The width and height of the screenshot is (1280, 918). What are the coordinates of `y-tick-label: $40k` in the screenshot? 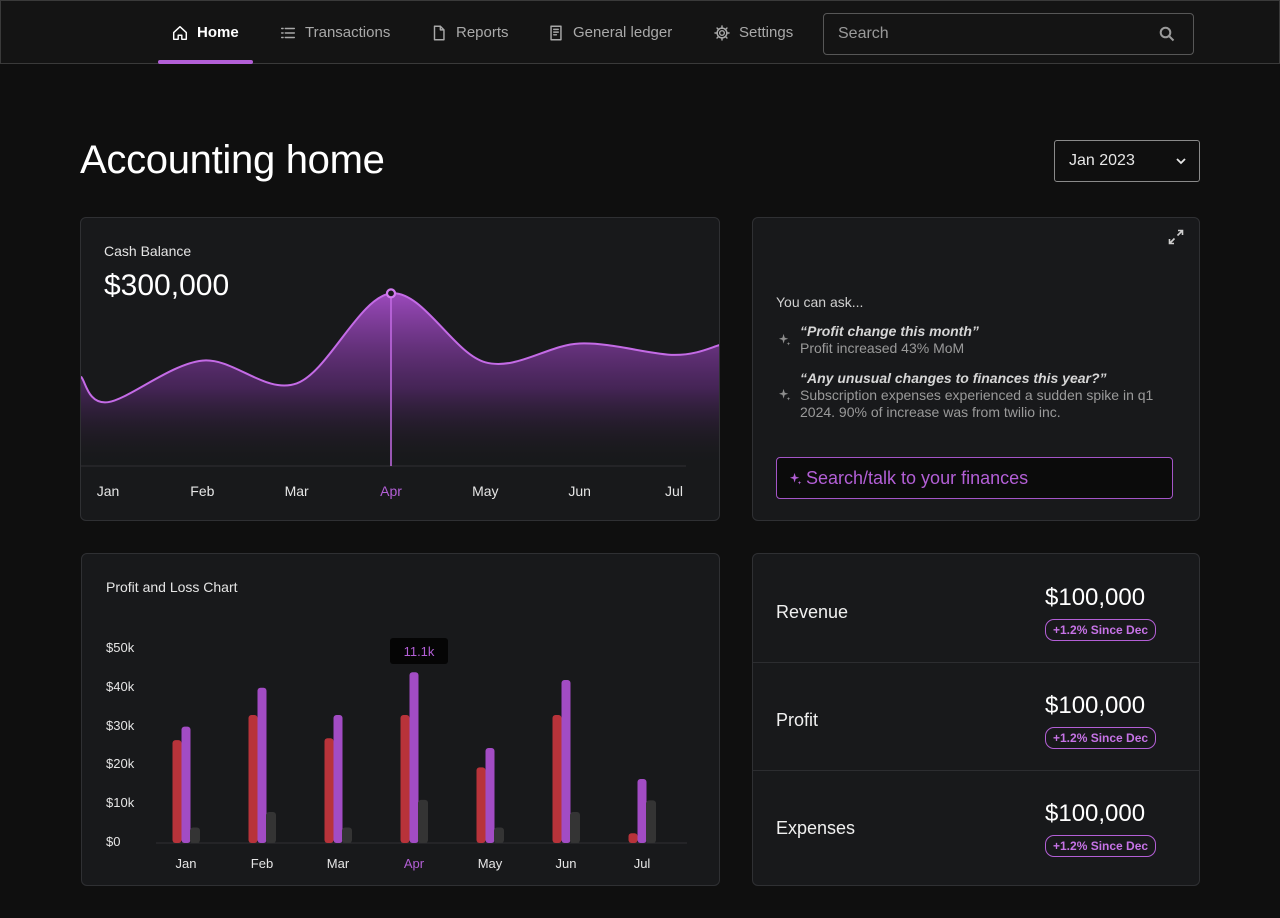 It's located at (120, 686).